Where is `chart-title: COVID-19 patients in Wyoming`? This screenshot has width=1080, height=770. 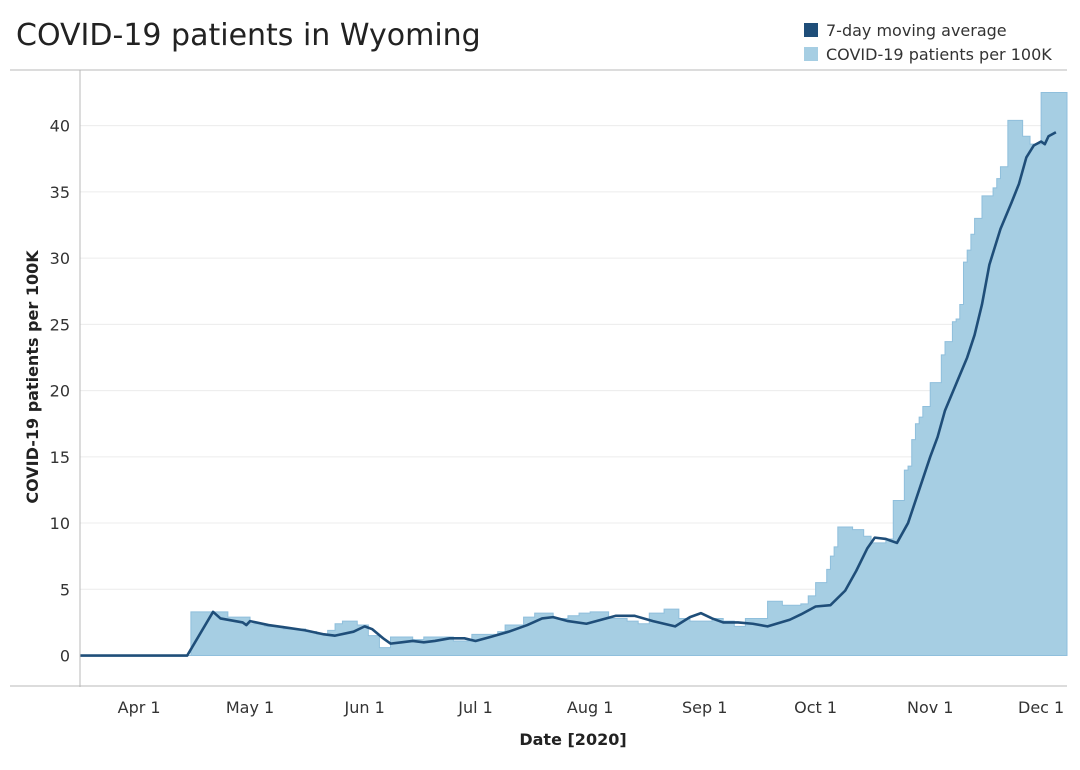 chart-title: COVID-19 patients in Wyoming is located at coordinates (248, 35).